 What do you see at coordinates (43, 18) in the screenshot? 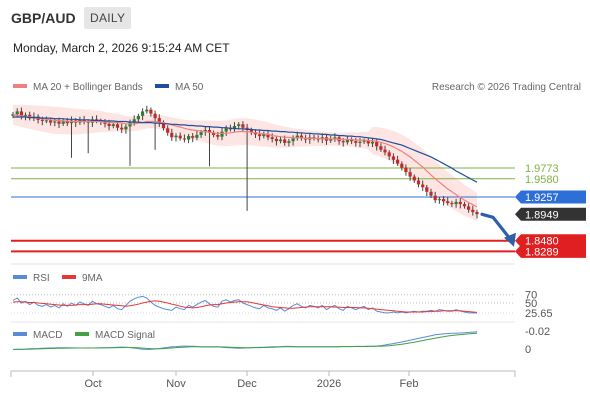
I see `pair-title: GBP/AUD` at bounding box center [43, 18].